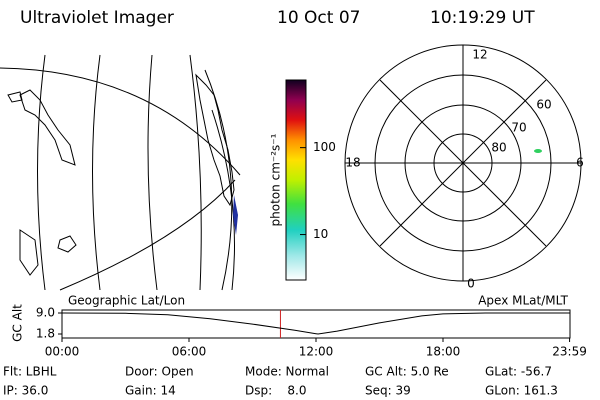  Describe the element at coordinates (189, 352) in the screenshot. I see `x-tick-label: 06:00` at that location.